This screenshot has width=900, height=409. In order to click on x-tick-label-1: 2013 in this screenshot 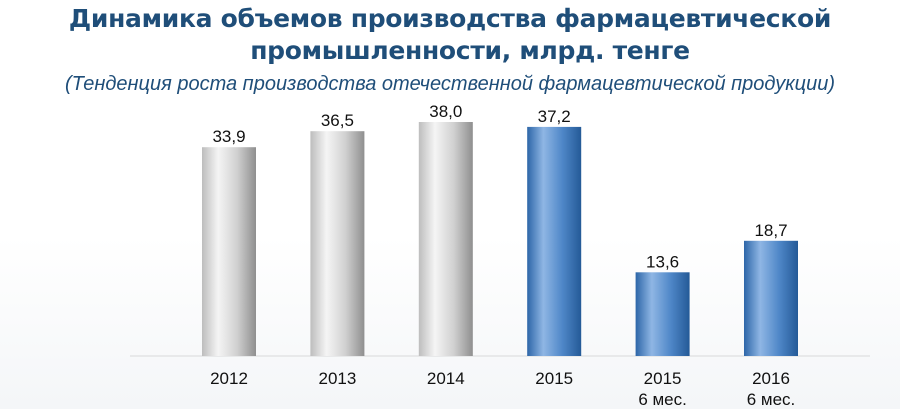, I will do `click(337, 378)`.